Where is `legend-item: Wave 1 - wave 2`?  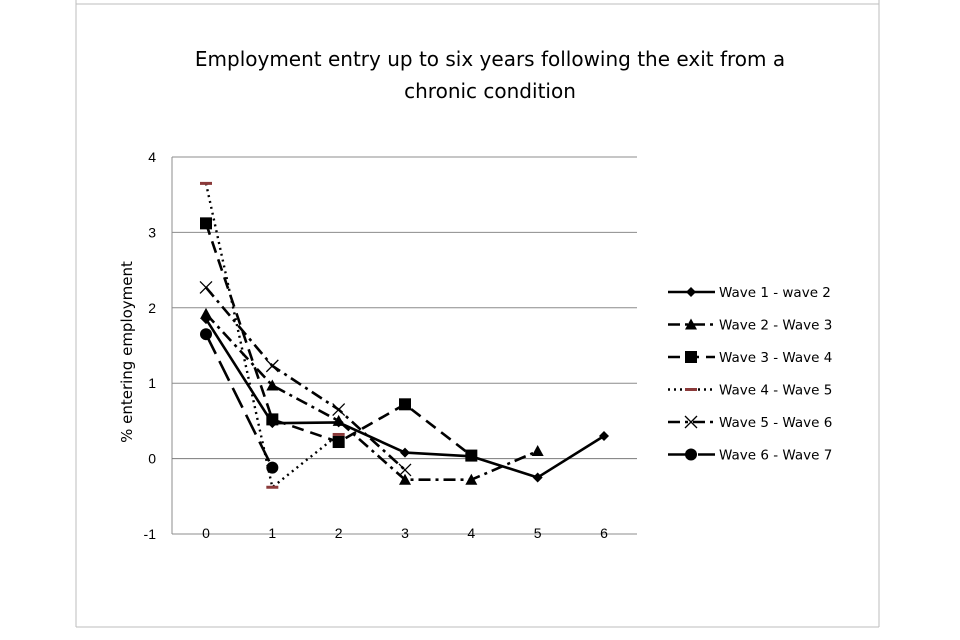
legend-item: Wave 1 - wave 2 is located at coordinates (749, 293).